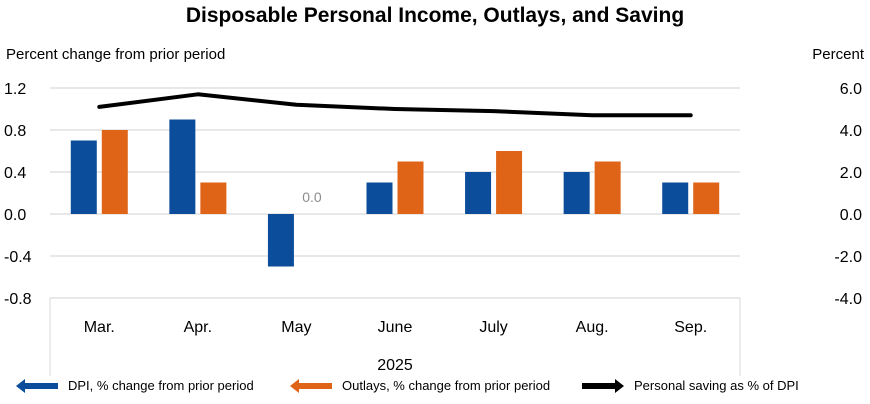 The height and width of the screenshot is (404, 870). I want to click on y-tick-right: 6.0, so click(851, 89).